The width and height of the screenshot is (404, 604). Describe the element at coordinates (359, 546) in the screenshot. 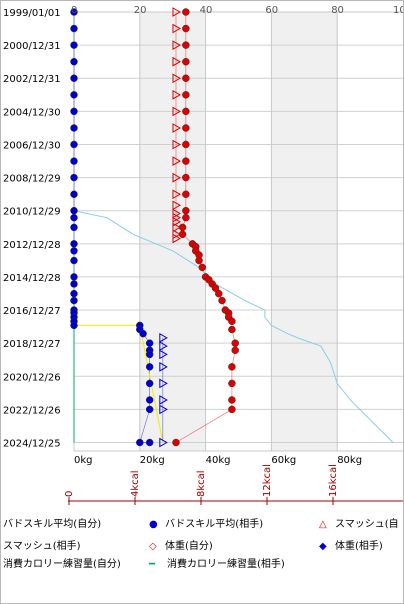

I see `legend-label: 体重(相手)` at that location.